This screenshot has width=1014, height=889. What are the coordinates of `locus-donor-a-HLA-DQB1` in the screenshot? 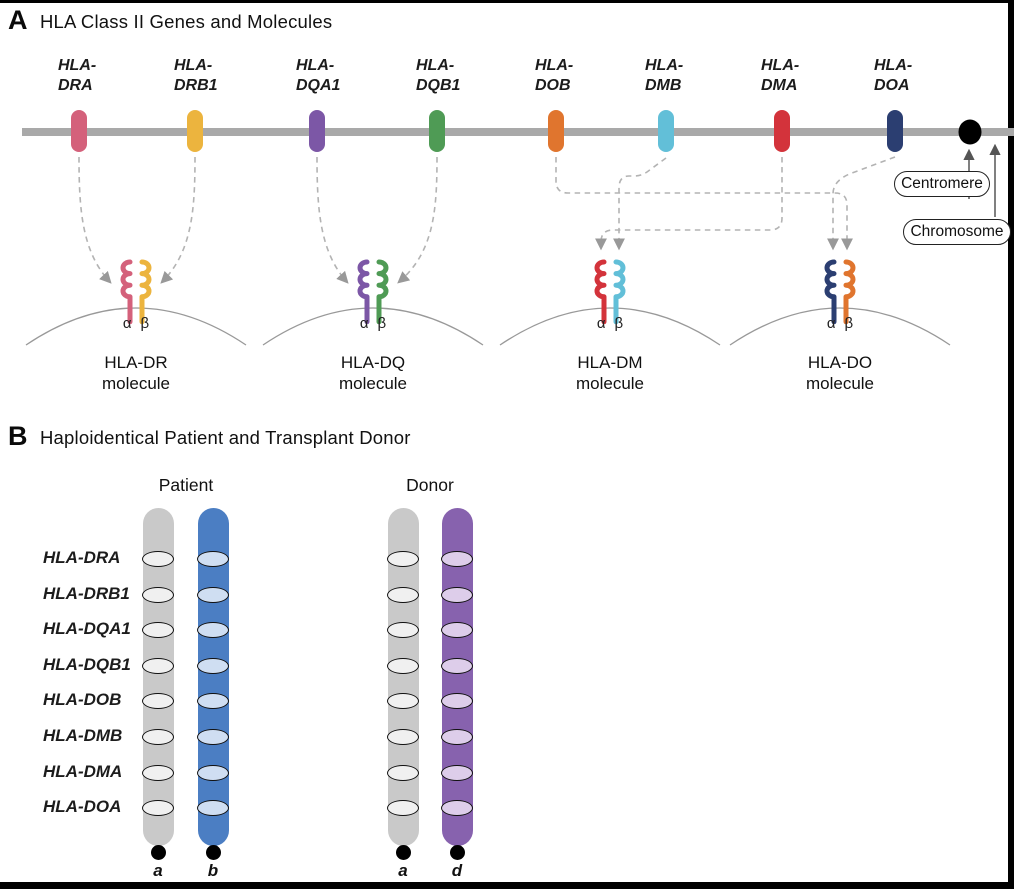 It's located at (403, 665).